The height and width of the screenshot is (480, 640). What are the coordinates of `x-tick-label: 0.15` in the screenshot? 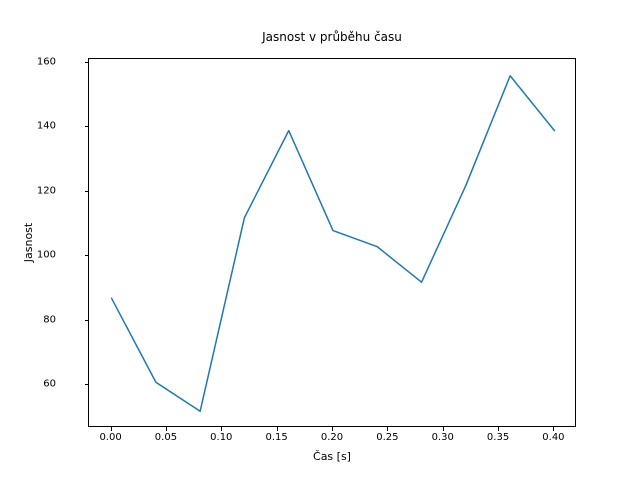 It's located at (276, 437).